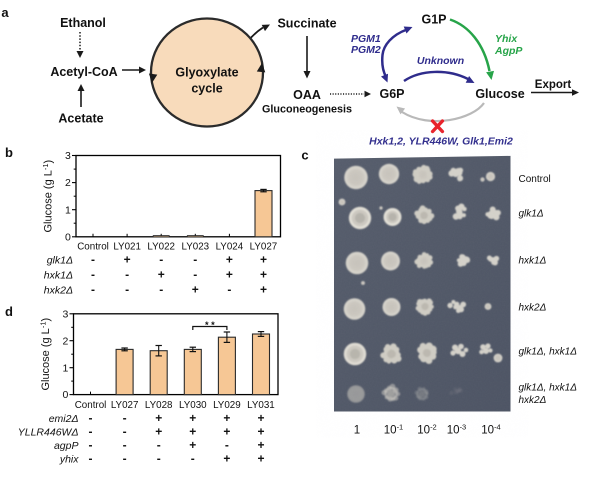 The image size is (600, 479). I want to click on svg-text: PGM2, so click(366, 50).